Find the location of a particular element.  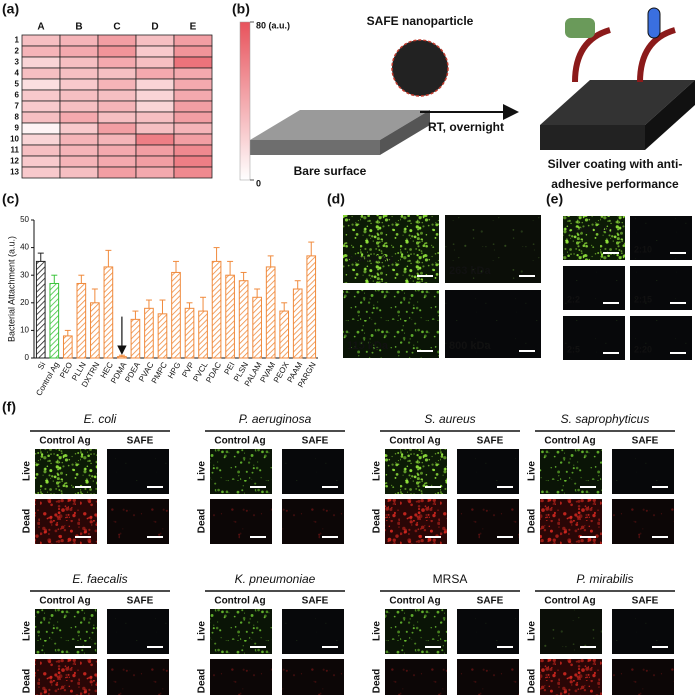

column-label: C is located at coordinates (116, 27).